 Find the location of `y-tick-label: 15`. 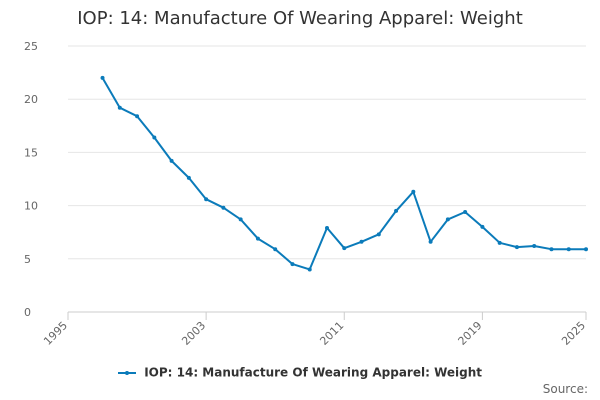

y-tick-label: 15 is located at coordinates (31, 152).